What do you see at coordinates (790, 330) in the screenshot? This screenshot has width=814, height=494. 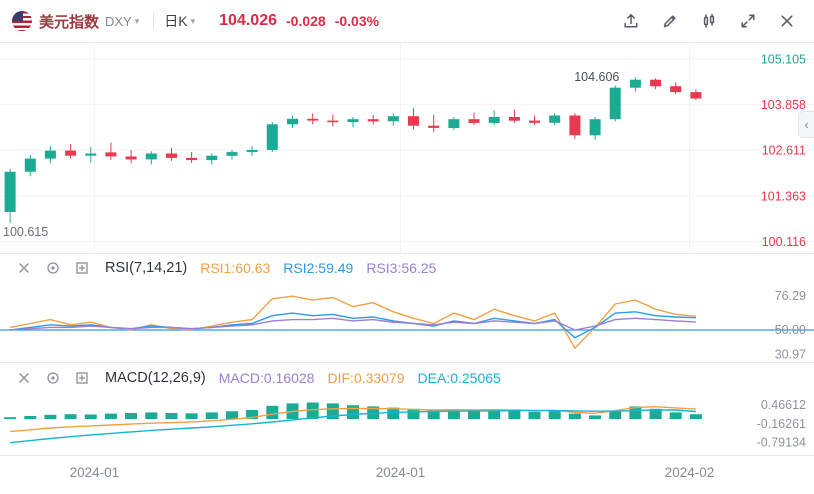 I see `rsi-axis-label: 50.00` at bounding box center [790, 330].